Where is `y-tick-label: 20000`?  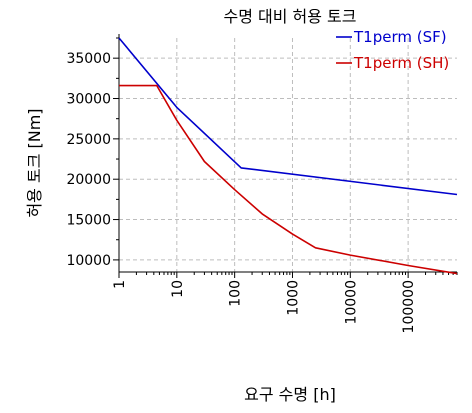
y-tick-label: 20000 is located at coordinates (88, 180).